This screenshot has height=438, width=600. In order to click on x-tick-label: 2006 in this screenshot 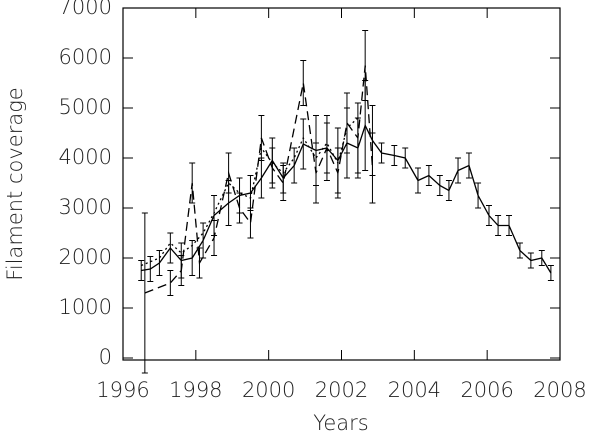, I will do `click(486, 390)`.